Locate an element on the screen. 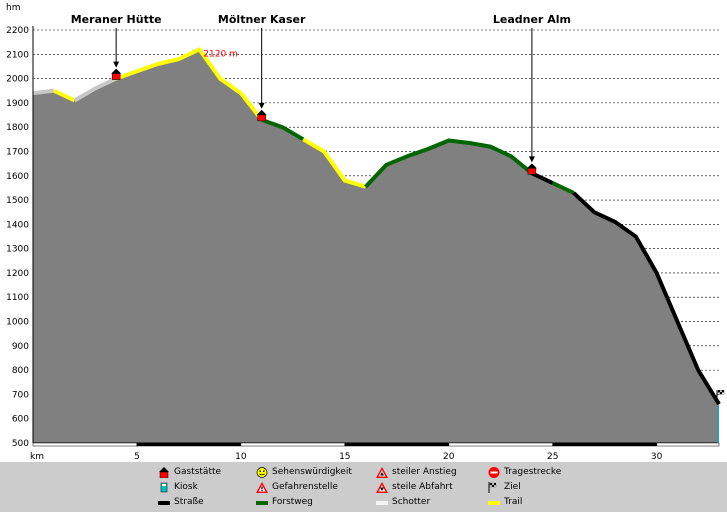 This screenshot has height=512, width=727. legend-label: Gefahrenstelle is located at coordinates (305, 487).